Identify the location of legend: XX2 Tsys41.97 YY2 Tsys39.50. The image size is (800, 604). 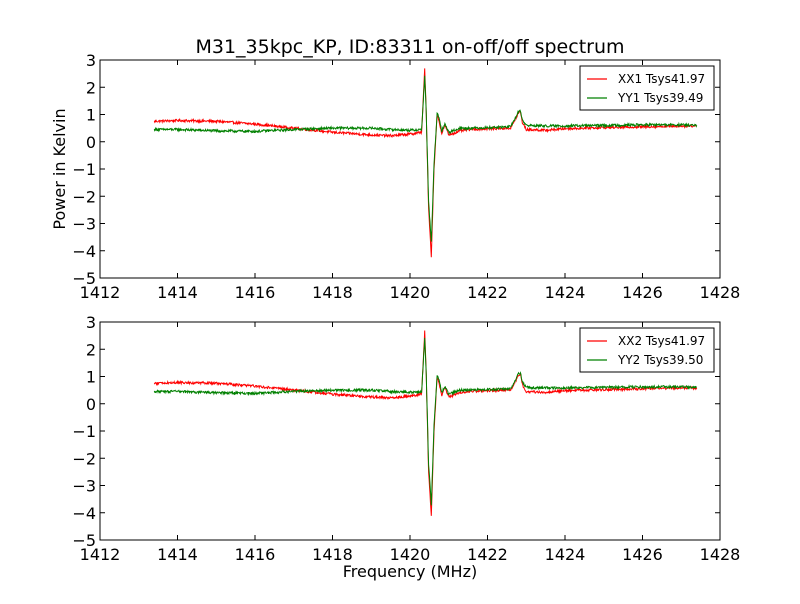
(647, 350).